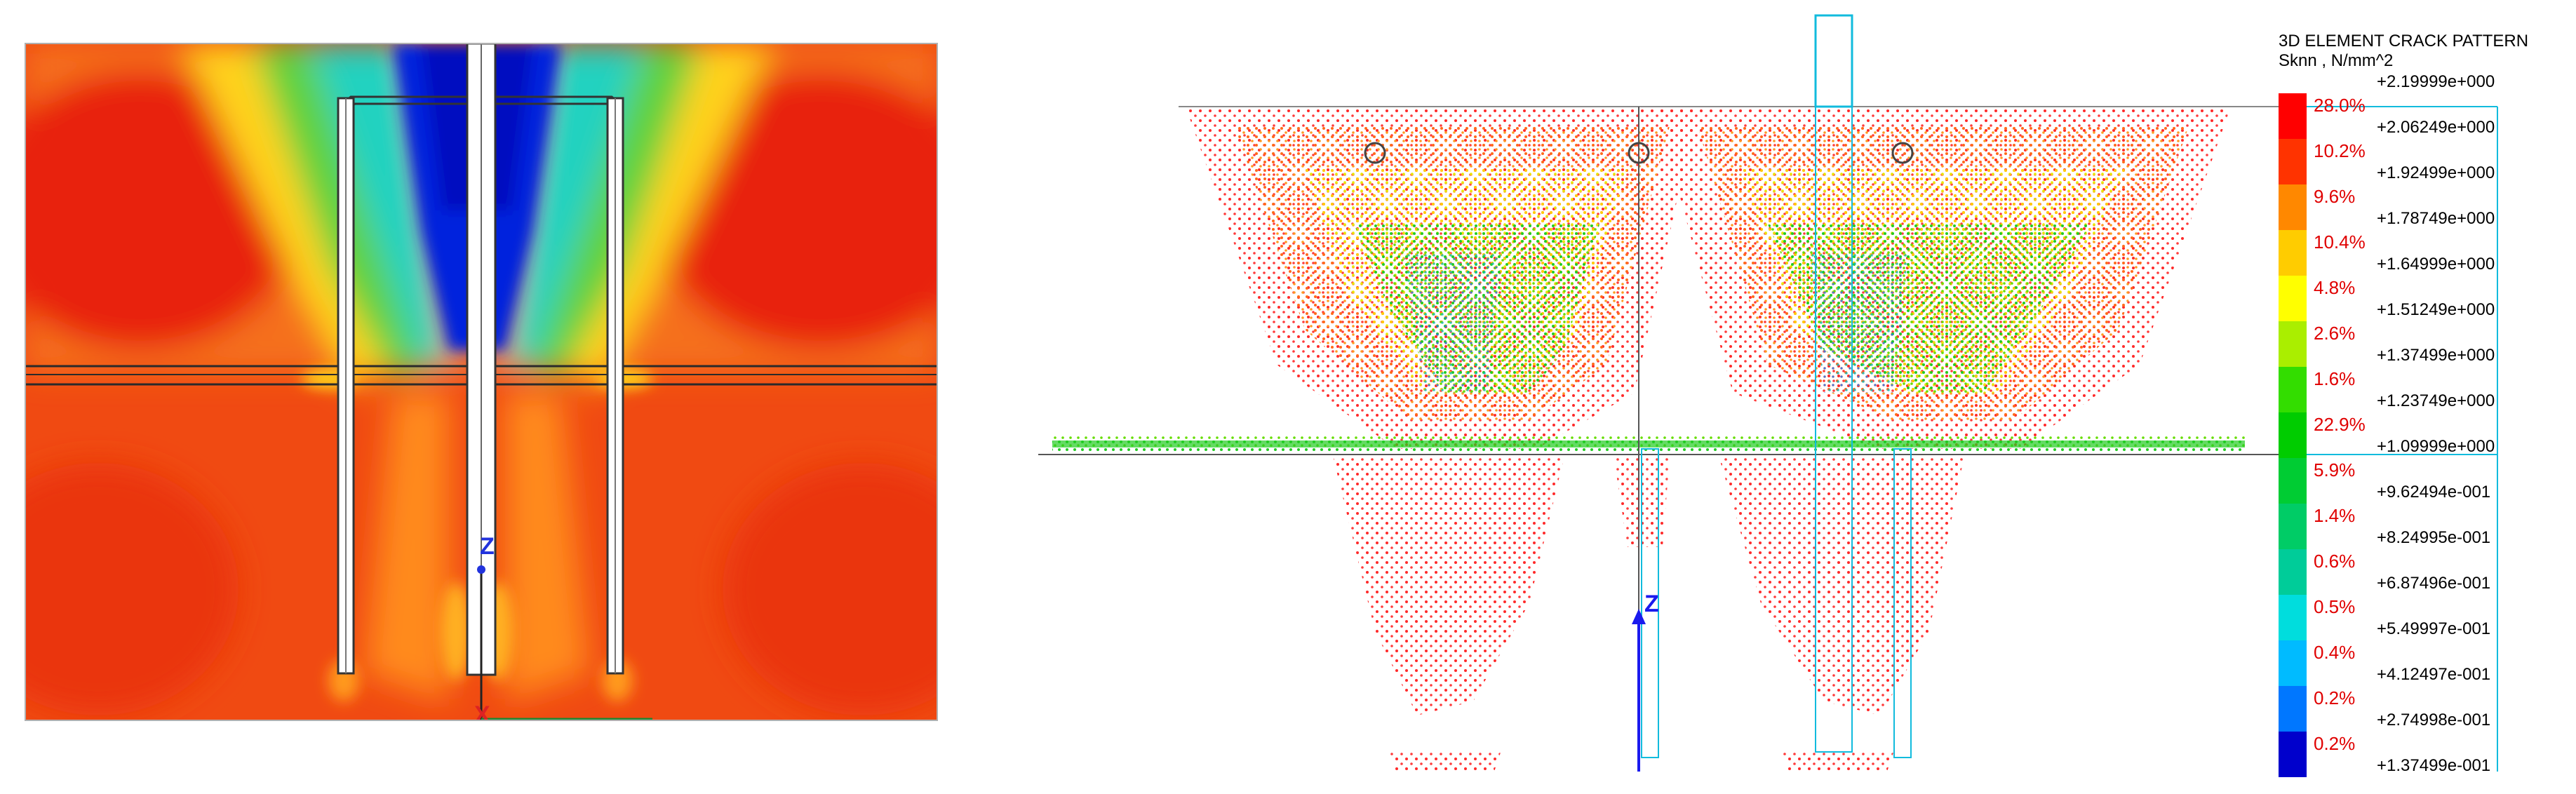 The width and height of the screenshot is (2576, 794). What do you see at coordinates (1449, 585) in the screenshot?
I see `crack-zone-lower-left` at bounding box center [1449, 585].